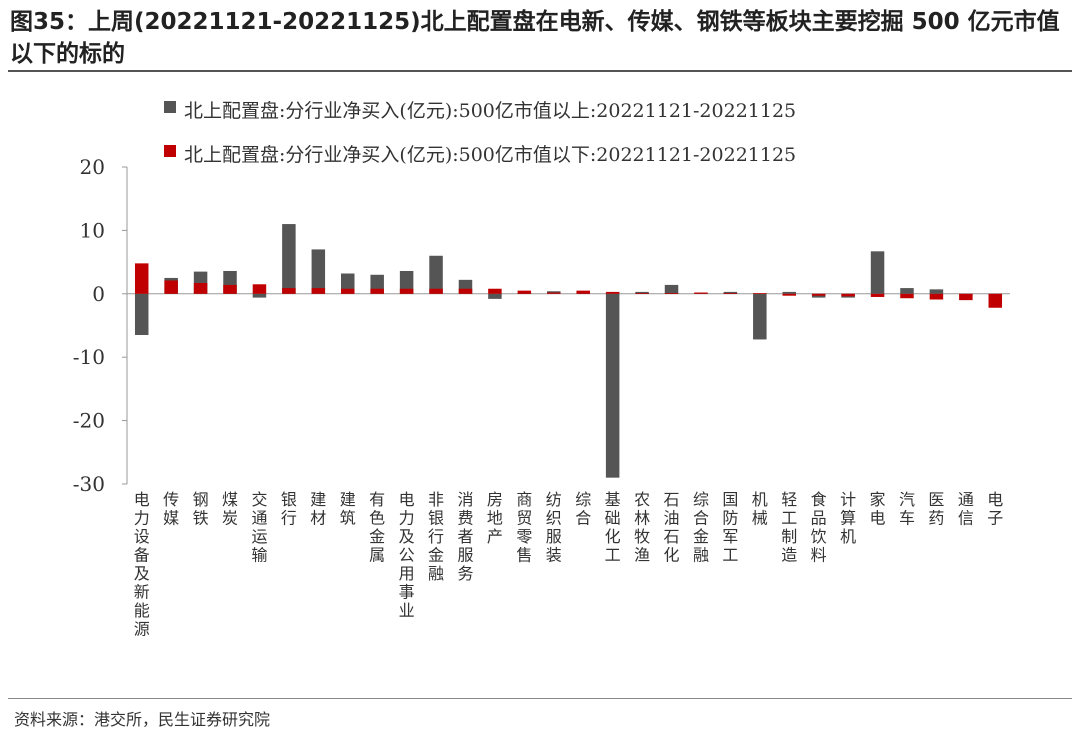  I want to click on x-tick-label: 钢铁, so click(201, 509).